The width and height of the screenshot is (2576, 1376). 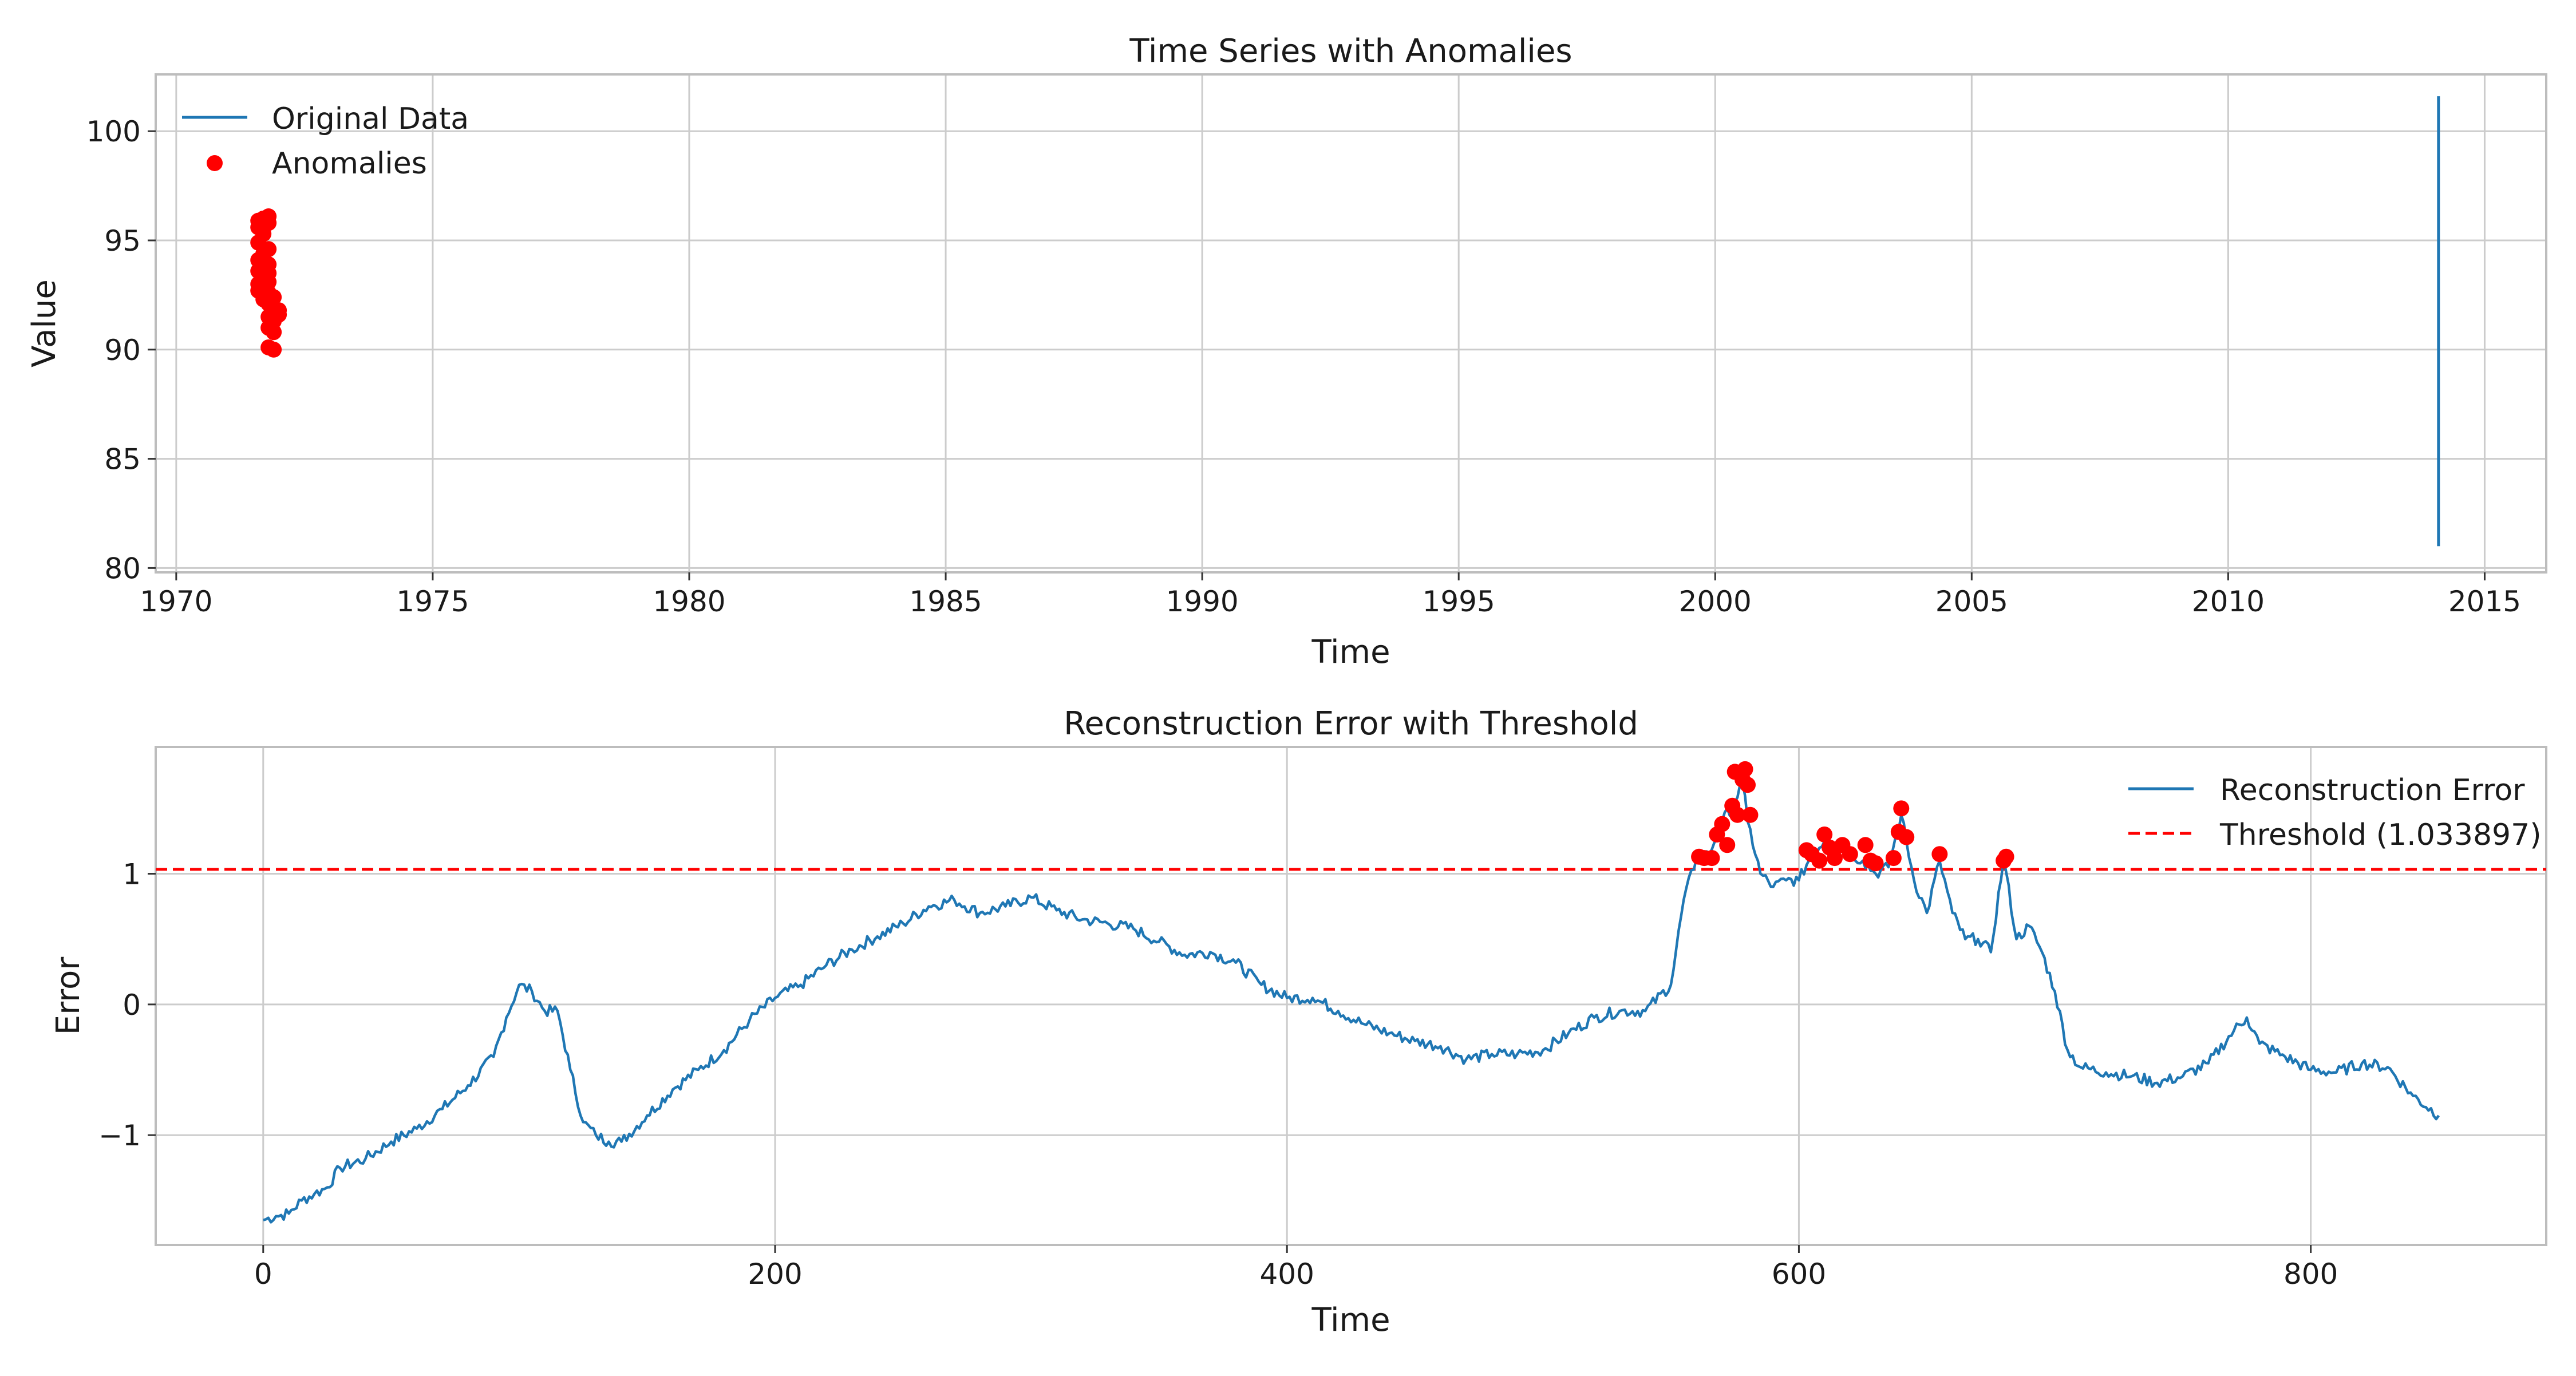 I want to click on x-tick-label-200: 200, so click(x=775, y=1274).